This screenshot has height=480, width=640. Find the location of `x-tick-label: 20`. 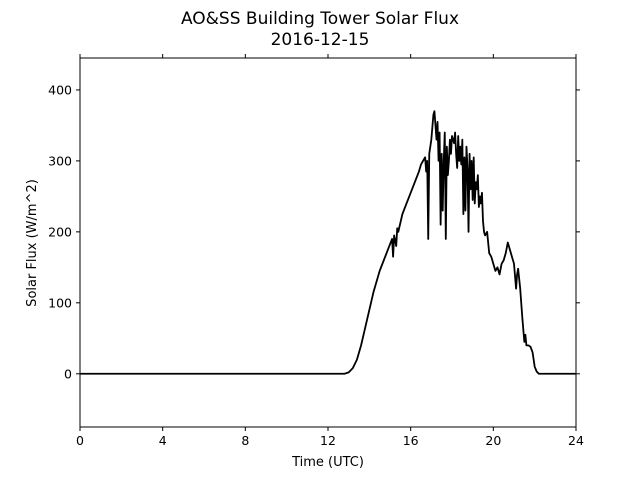

x-tick-label: 20 is located at coordinates (493, 440).